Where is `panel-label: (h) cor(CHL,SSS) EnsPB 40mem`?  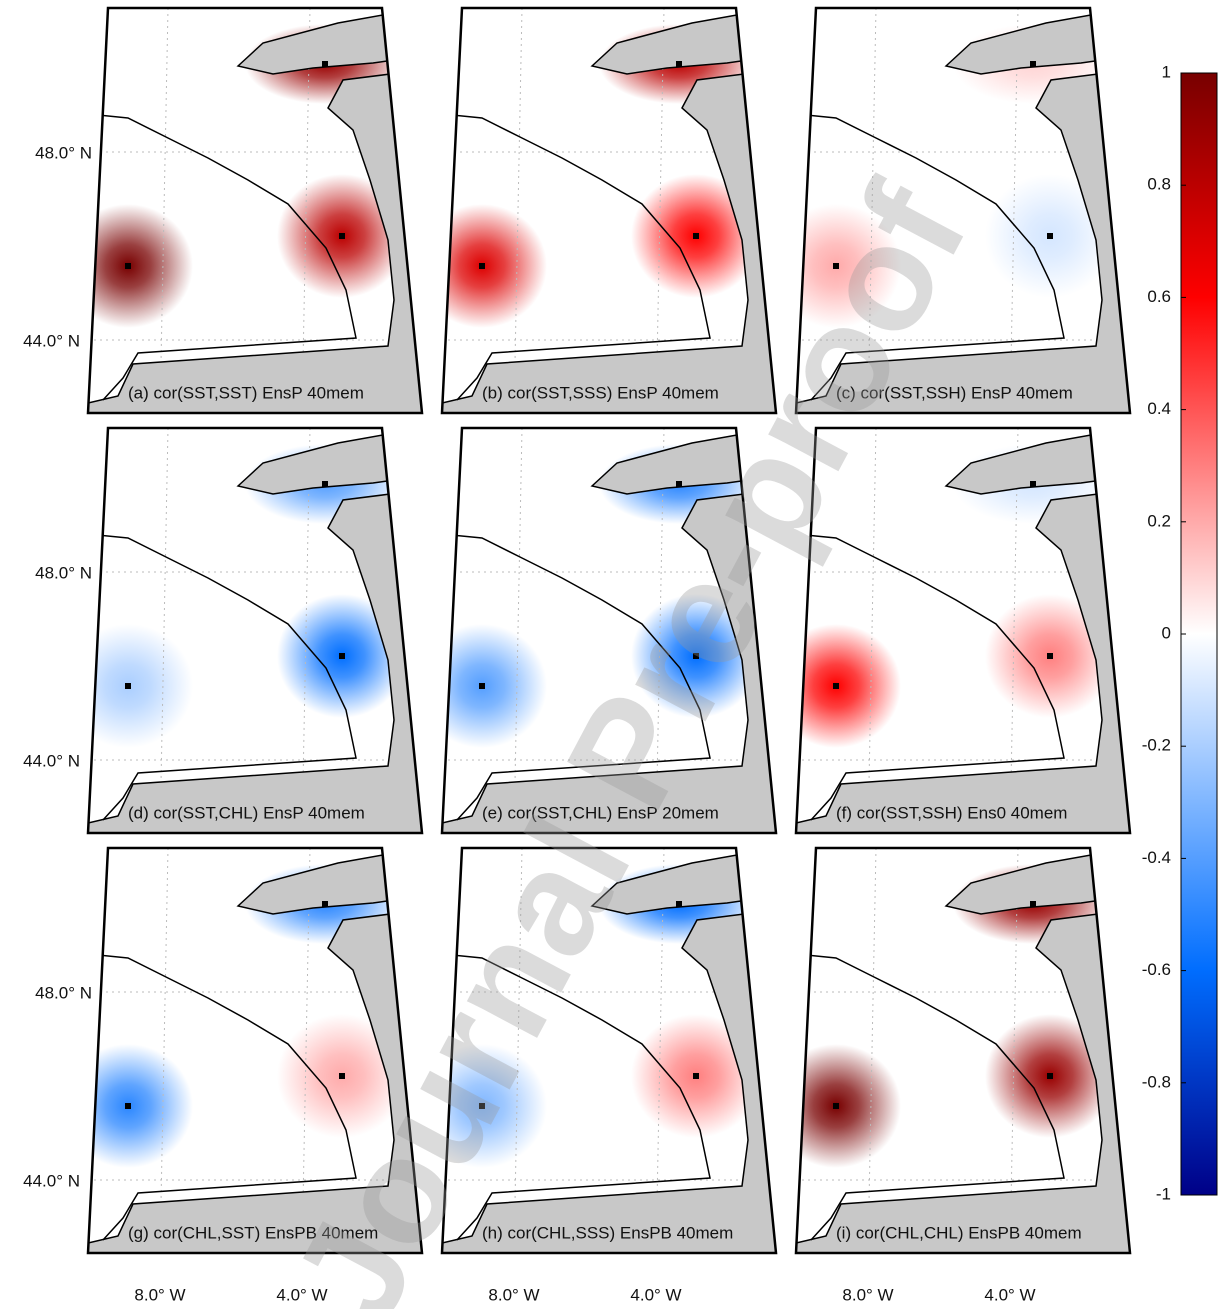 panel-label: (h) cor(CHL,SSS) EnsPB 40mem is located at coordinates (607, 1232).